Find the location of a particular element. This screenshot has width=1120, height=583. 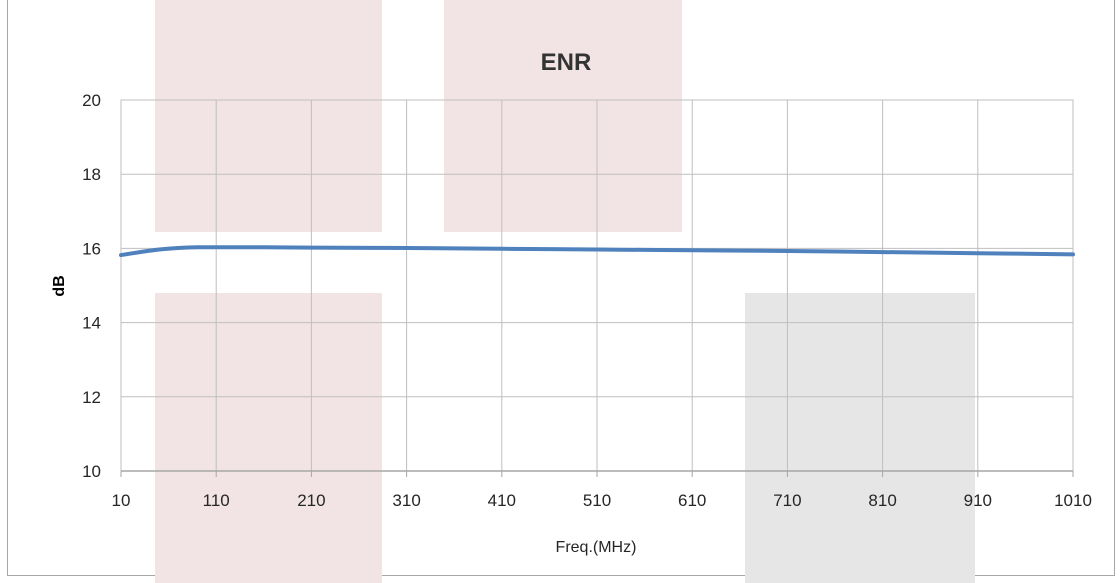

x-tick-label: 410 is located at coordinates (502, 500).